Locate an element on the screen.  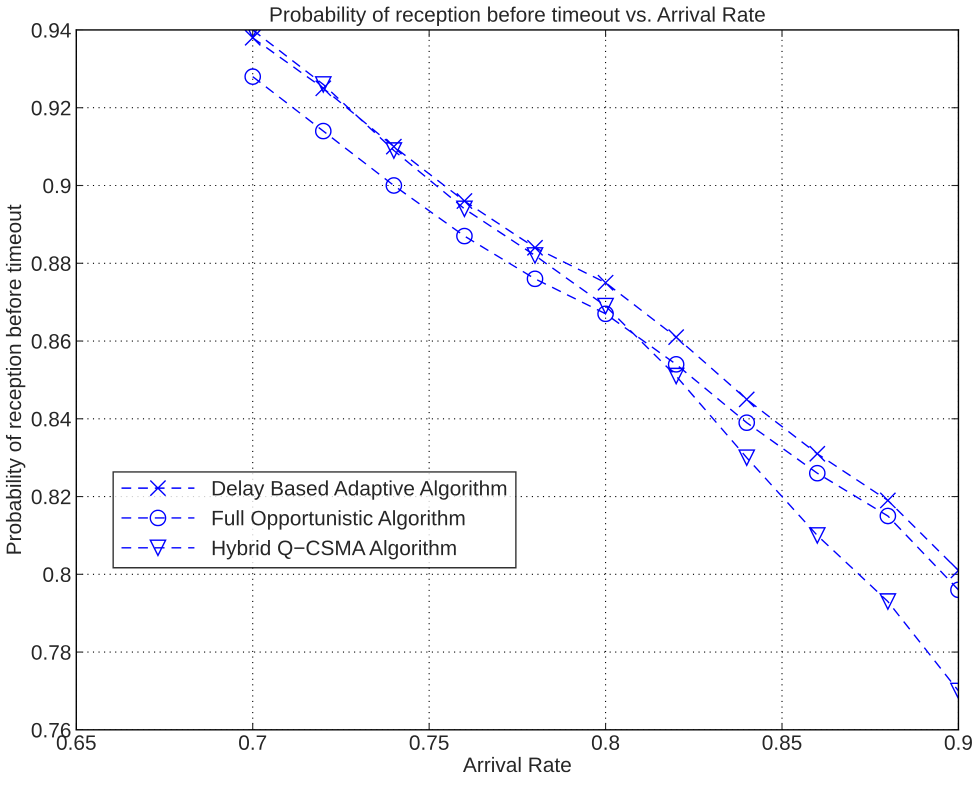
y-tick-label: 0.94 is located at coordinates (51, 30).